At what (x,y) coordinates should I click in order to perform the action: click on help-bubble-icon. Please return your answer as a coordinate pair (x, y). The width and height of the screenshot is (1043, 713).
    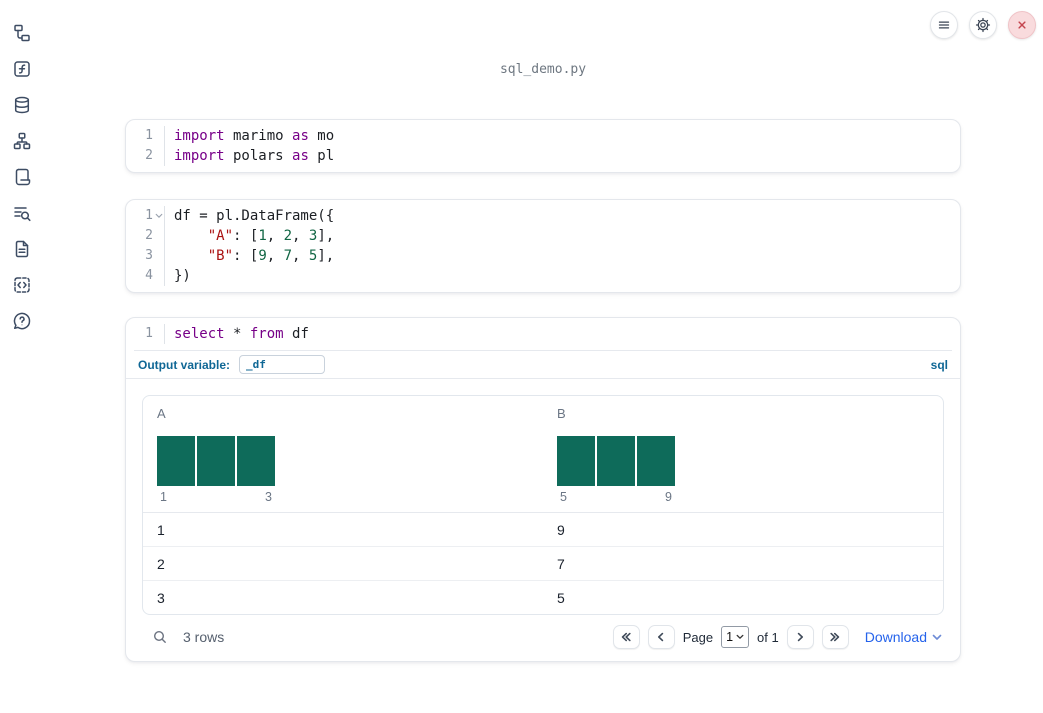
    Looking at the image, I should click on (22, 321).